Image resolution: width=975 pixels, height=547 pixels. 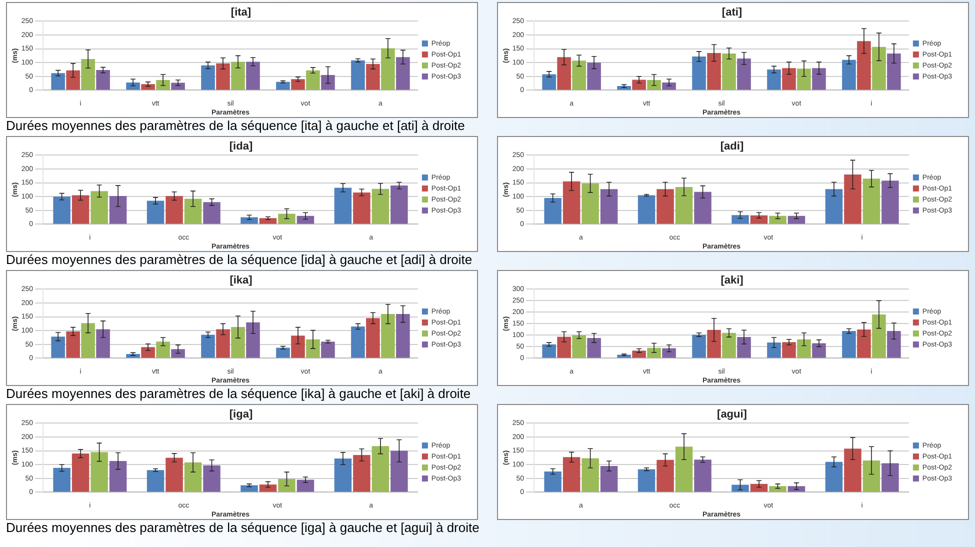 I want to click on chart-title: [aki], so click(x=732, y=280).